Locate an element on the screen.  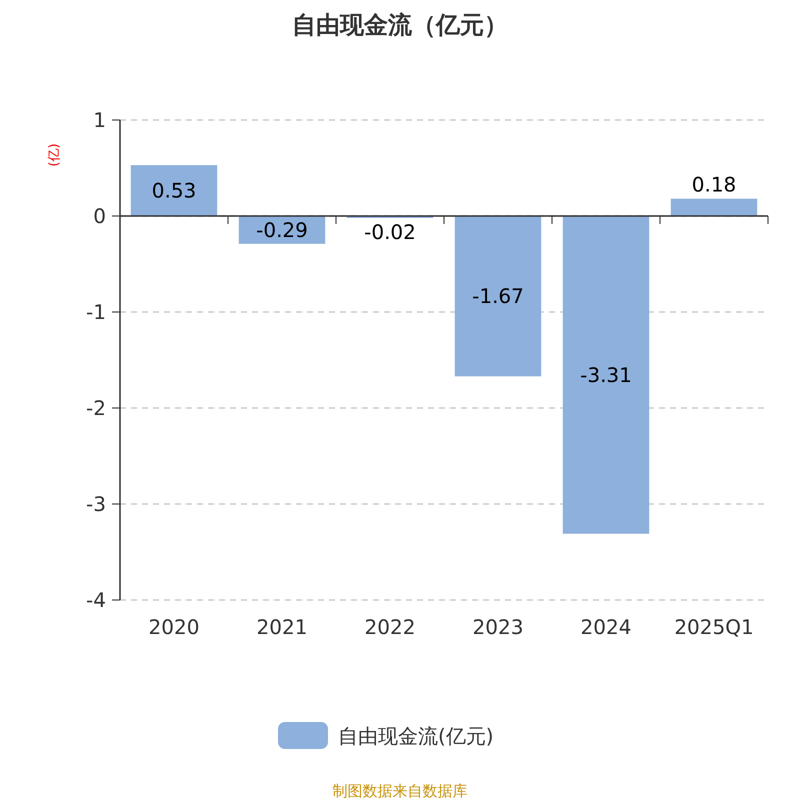
x-tick-label: 2020 is located at coordinates (174, 627).